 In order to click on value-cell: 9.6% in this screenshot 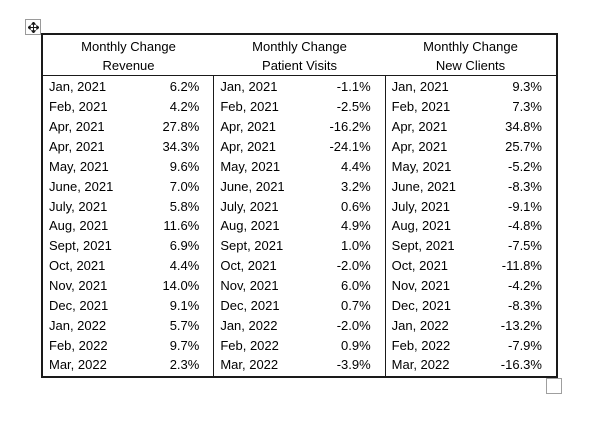, I will do `click(184, 166)`.